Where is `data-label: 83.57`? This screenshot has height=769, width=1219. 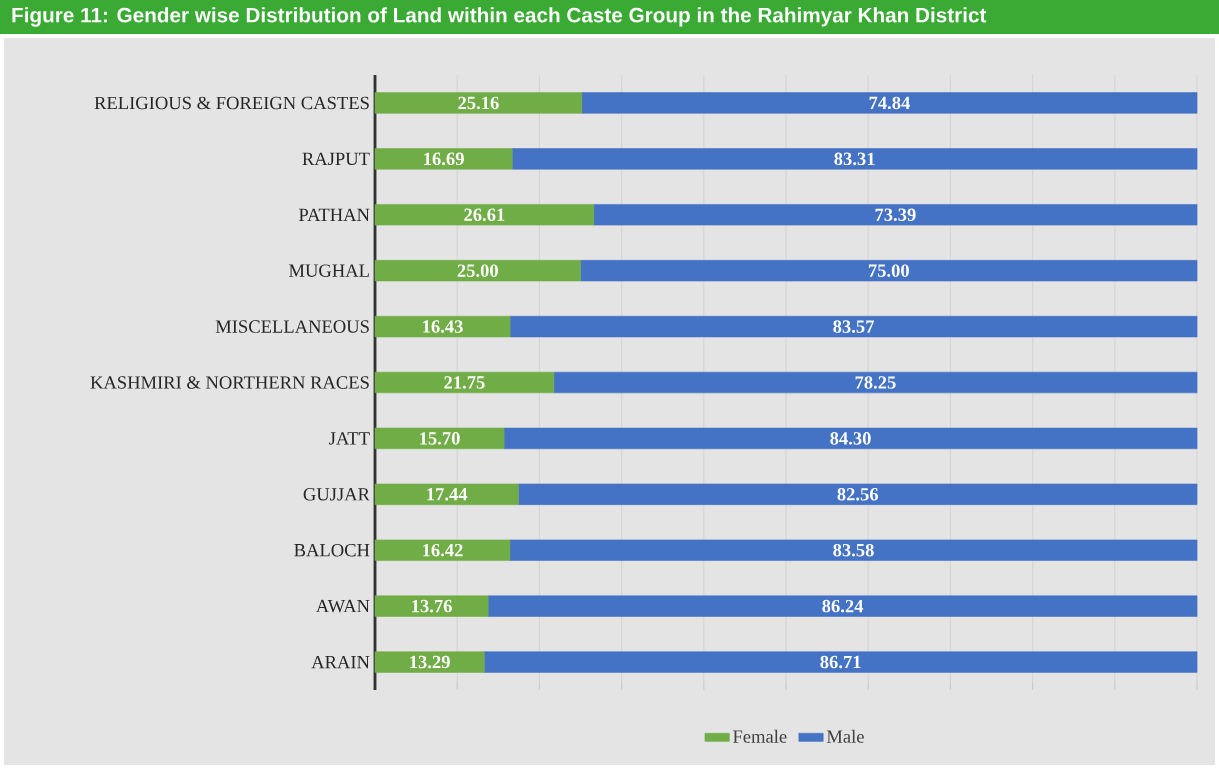
data-label: 83.57 is located at coordinates (853, 326).